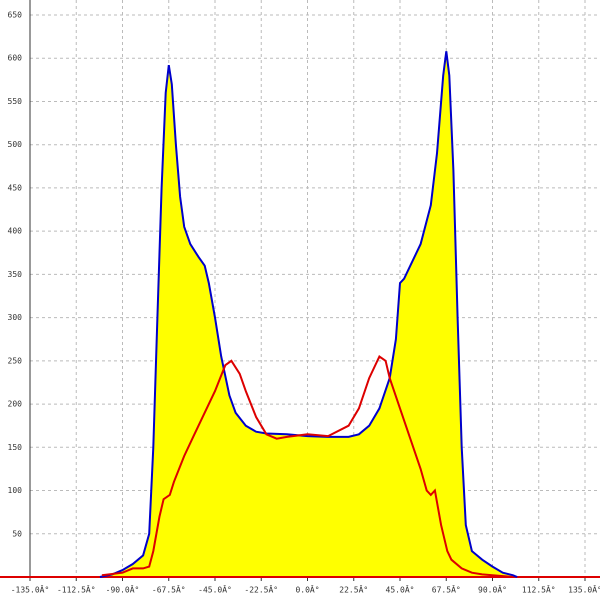 The height and width of the screenshot is (600, 600). What do you see at coordinates (15, 231) in the screenshot?
I see `y-tick-label: 400` at bounding box center [15, 231].